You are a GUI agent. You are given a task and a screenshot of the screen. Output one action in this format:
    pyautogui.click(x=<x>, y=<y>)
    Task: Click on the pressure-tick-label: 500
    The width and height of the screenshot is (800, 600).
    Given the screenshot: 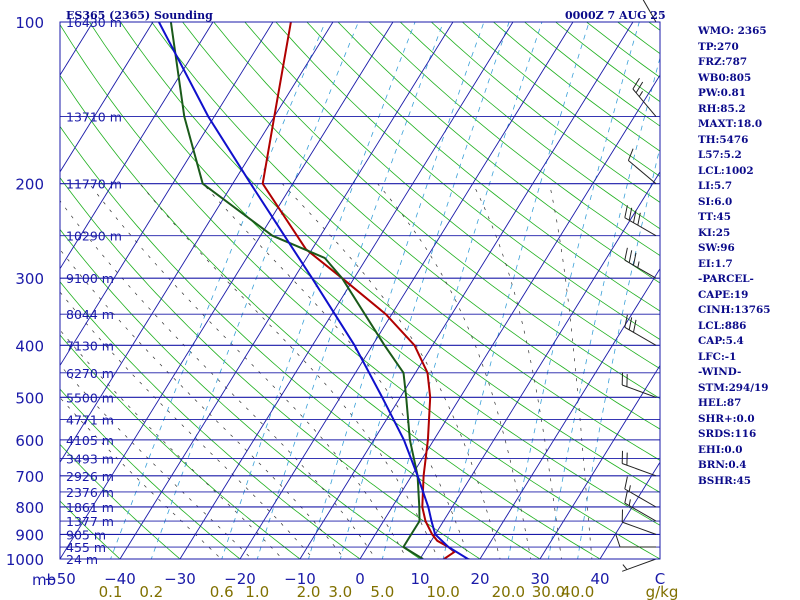 What is the action you would take?
    pyautogui.click(x=29, y=398)
    